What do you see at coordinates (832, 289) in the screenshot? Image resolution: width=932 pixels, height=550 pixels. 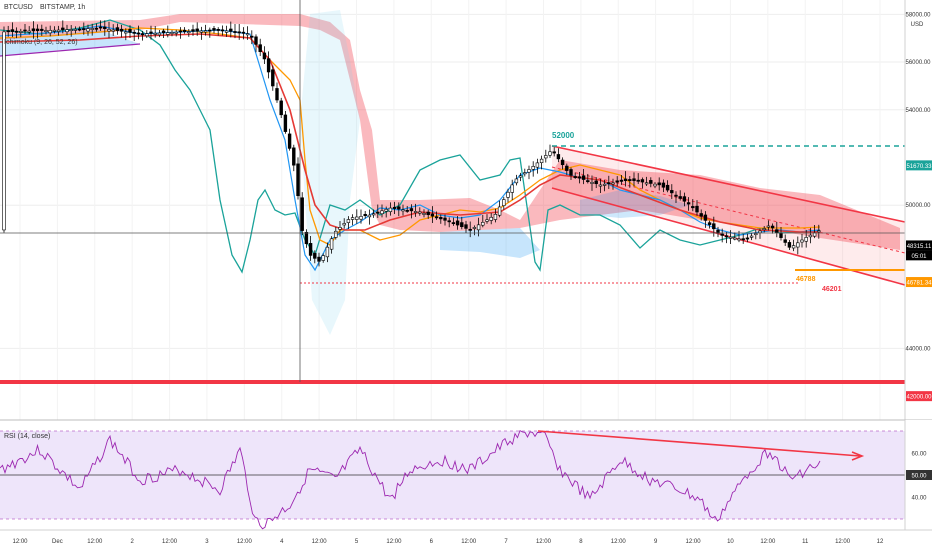 I see `annotation-46201: 46201` at bounding box center [832, 289].